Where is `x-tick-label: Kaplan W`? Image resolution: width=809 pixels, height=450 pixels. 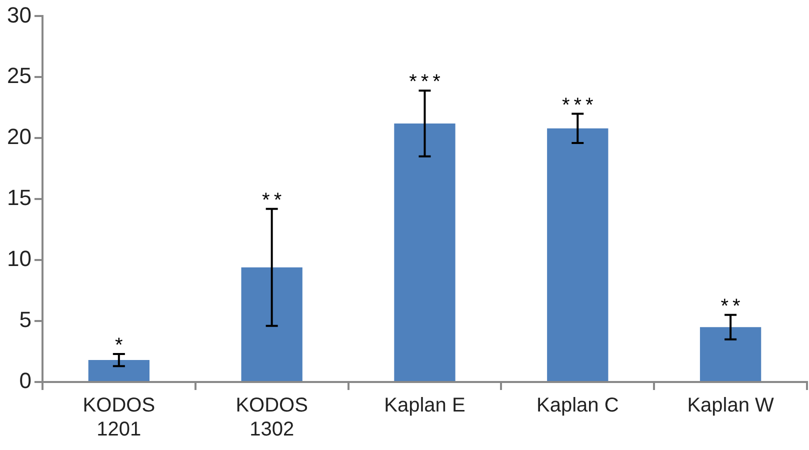 x-tick-label: Kaplan W is located at coordinates (730, 405).